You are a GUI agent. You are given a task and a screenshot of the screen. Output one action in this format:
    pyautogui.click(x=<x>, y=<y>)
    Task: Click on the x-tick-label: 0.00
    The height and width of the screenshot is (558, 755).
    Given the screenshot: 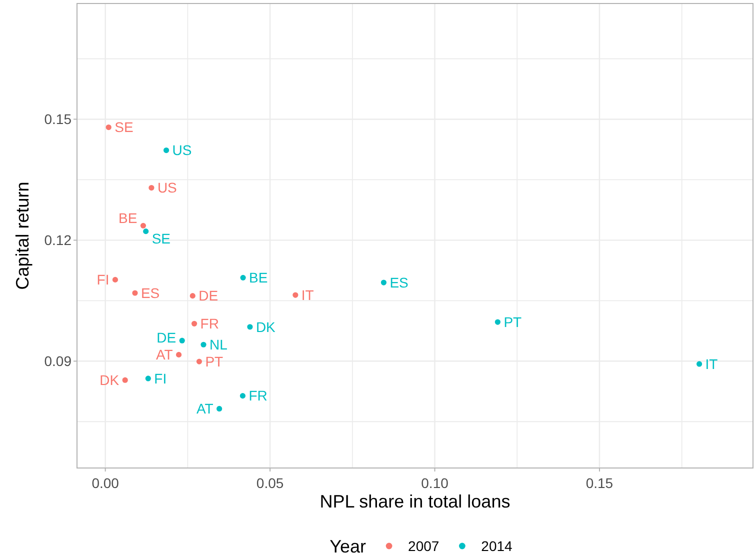 What is the action you would take?
    pyautogui.click(x=106, y=482)
    